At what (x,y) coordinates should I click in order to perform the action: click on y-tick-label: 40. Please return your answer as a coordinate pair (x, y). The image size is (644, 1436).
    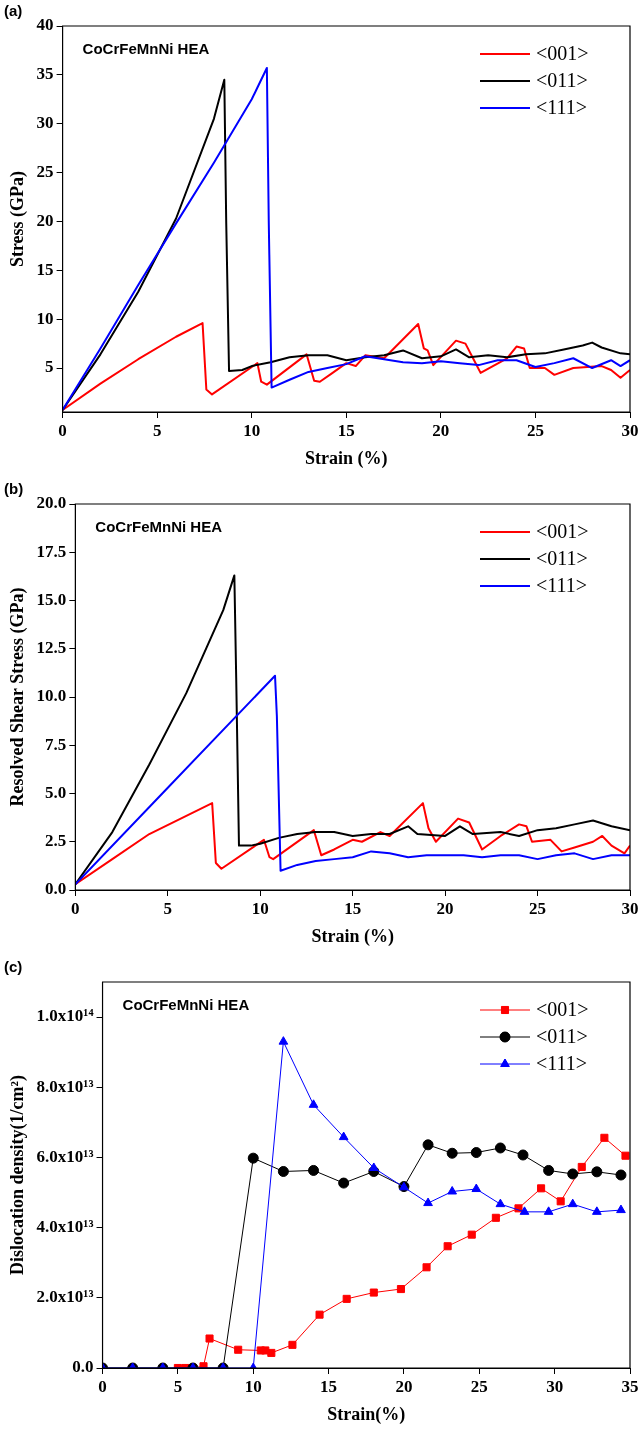
    Looking at the image, I should click on (45, 25).